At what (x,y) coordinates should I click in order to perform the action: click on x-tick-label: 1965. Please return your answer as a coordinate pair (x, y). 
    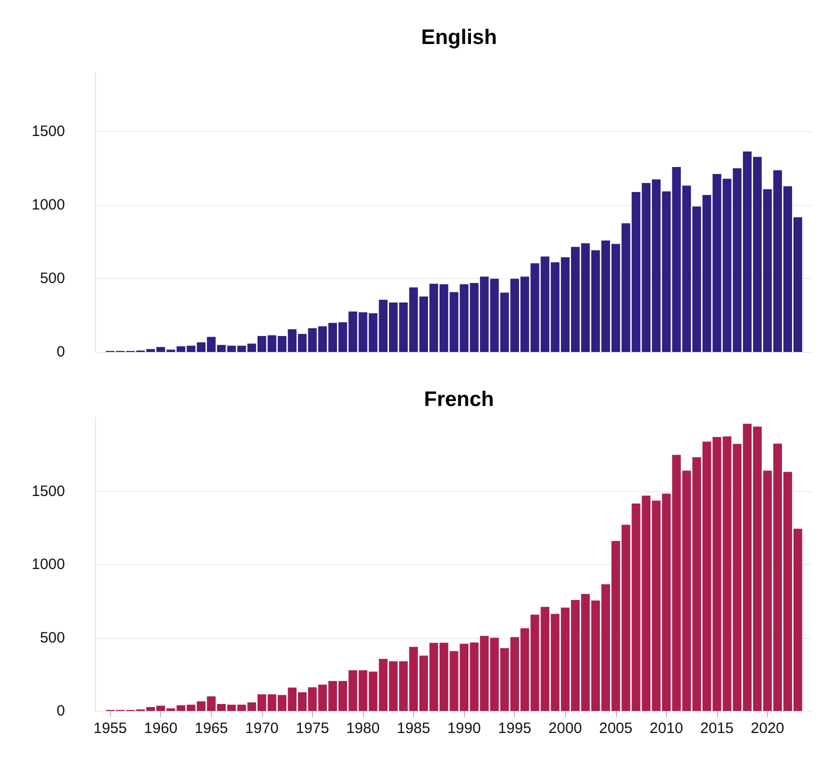
    Looking at the image, I should click on (211, 728).